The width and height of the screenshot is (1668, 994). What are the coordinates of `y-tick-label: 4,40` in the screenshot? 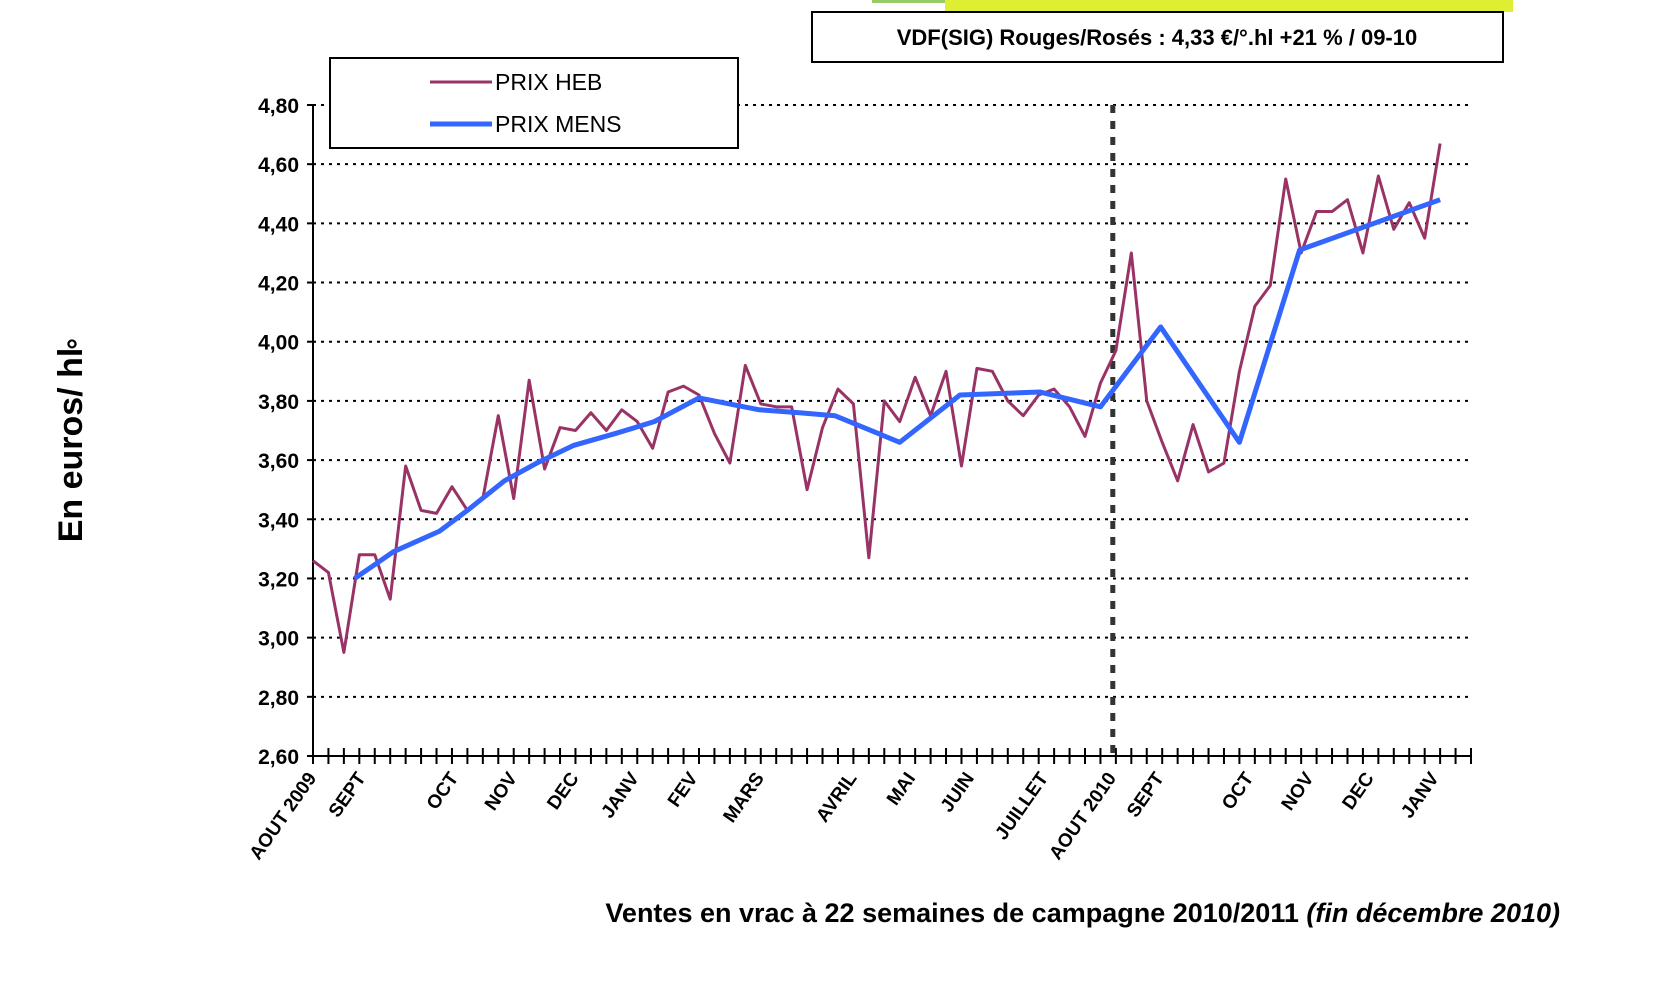 It's located at (278, 224).